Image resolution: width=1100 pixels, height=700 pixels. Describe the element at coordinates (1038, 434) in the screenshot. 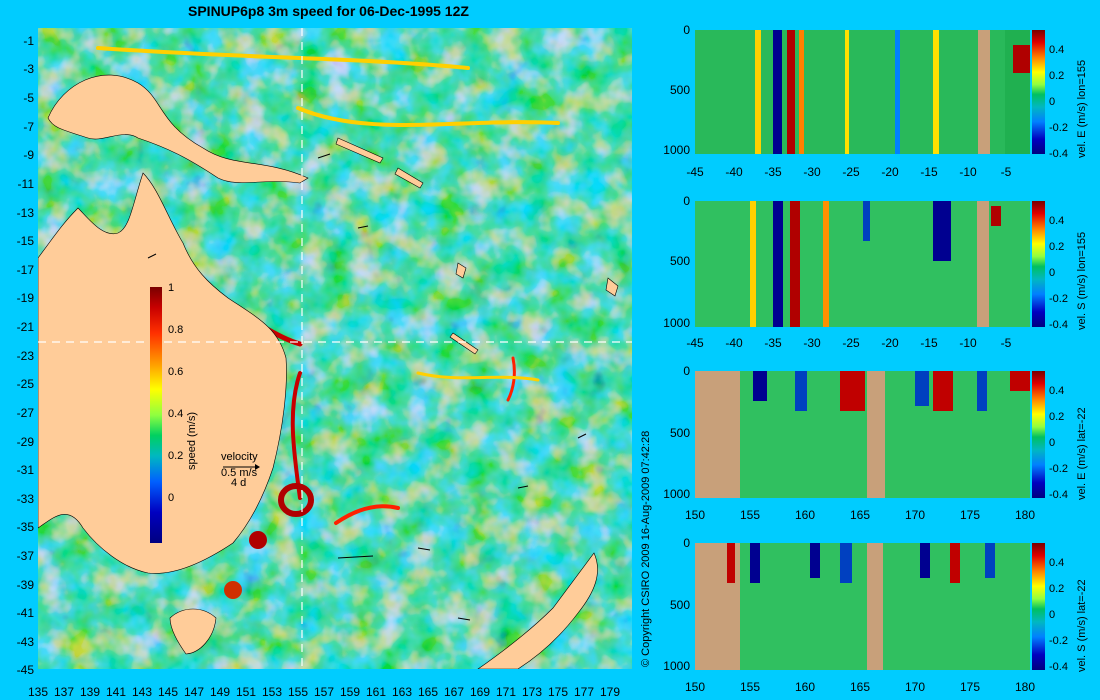

I see `panel-colorbar` at that location.